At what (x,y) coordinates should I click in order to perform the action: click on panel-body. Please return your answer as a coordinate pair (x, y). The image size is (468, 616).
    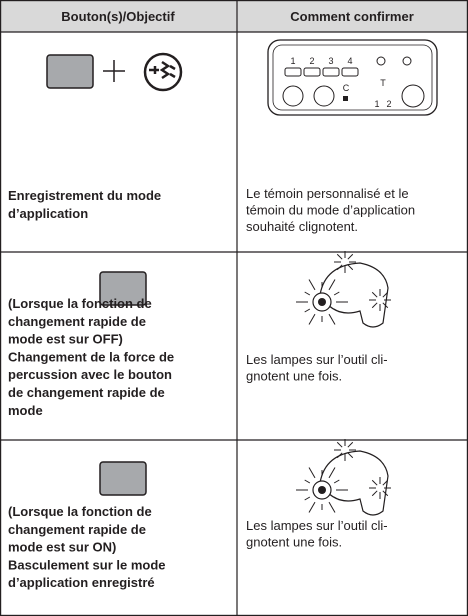
    Looking at the image, I should click on (352, 77).